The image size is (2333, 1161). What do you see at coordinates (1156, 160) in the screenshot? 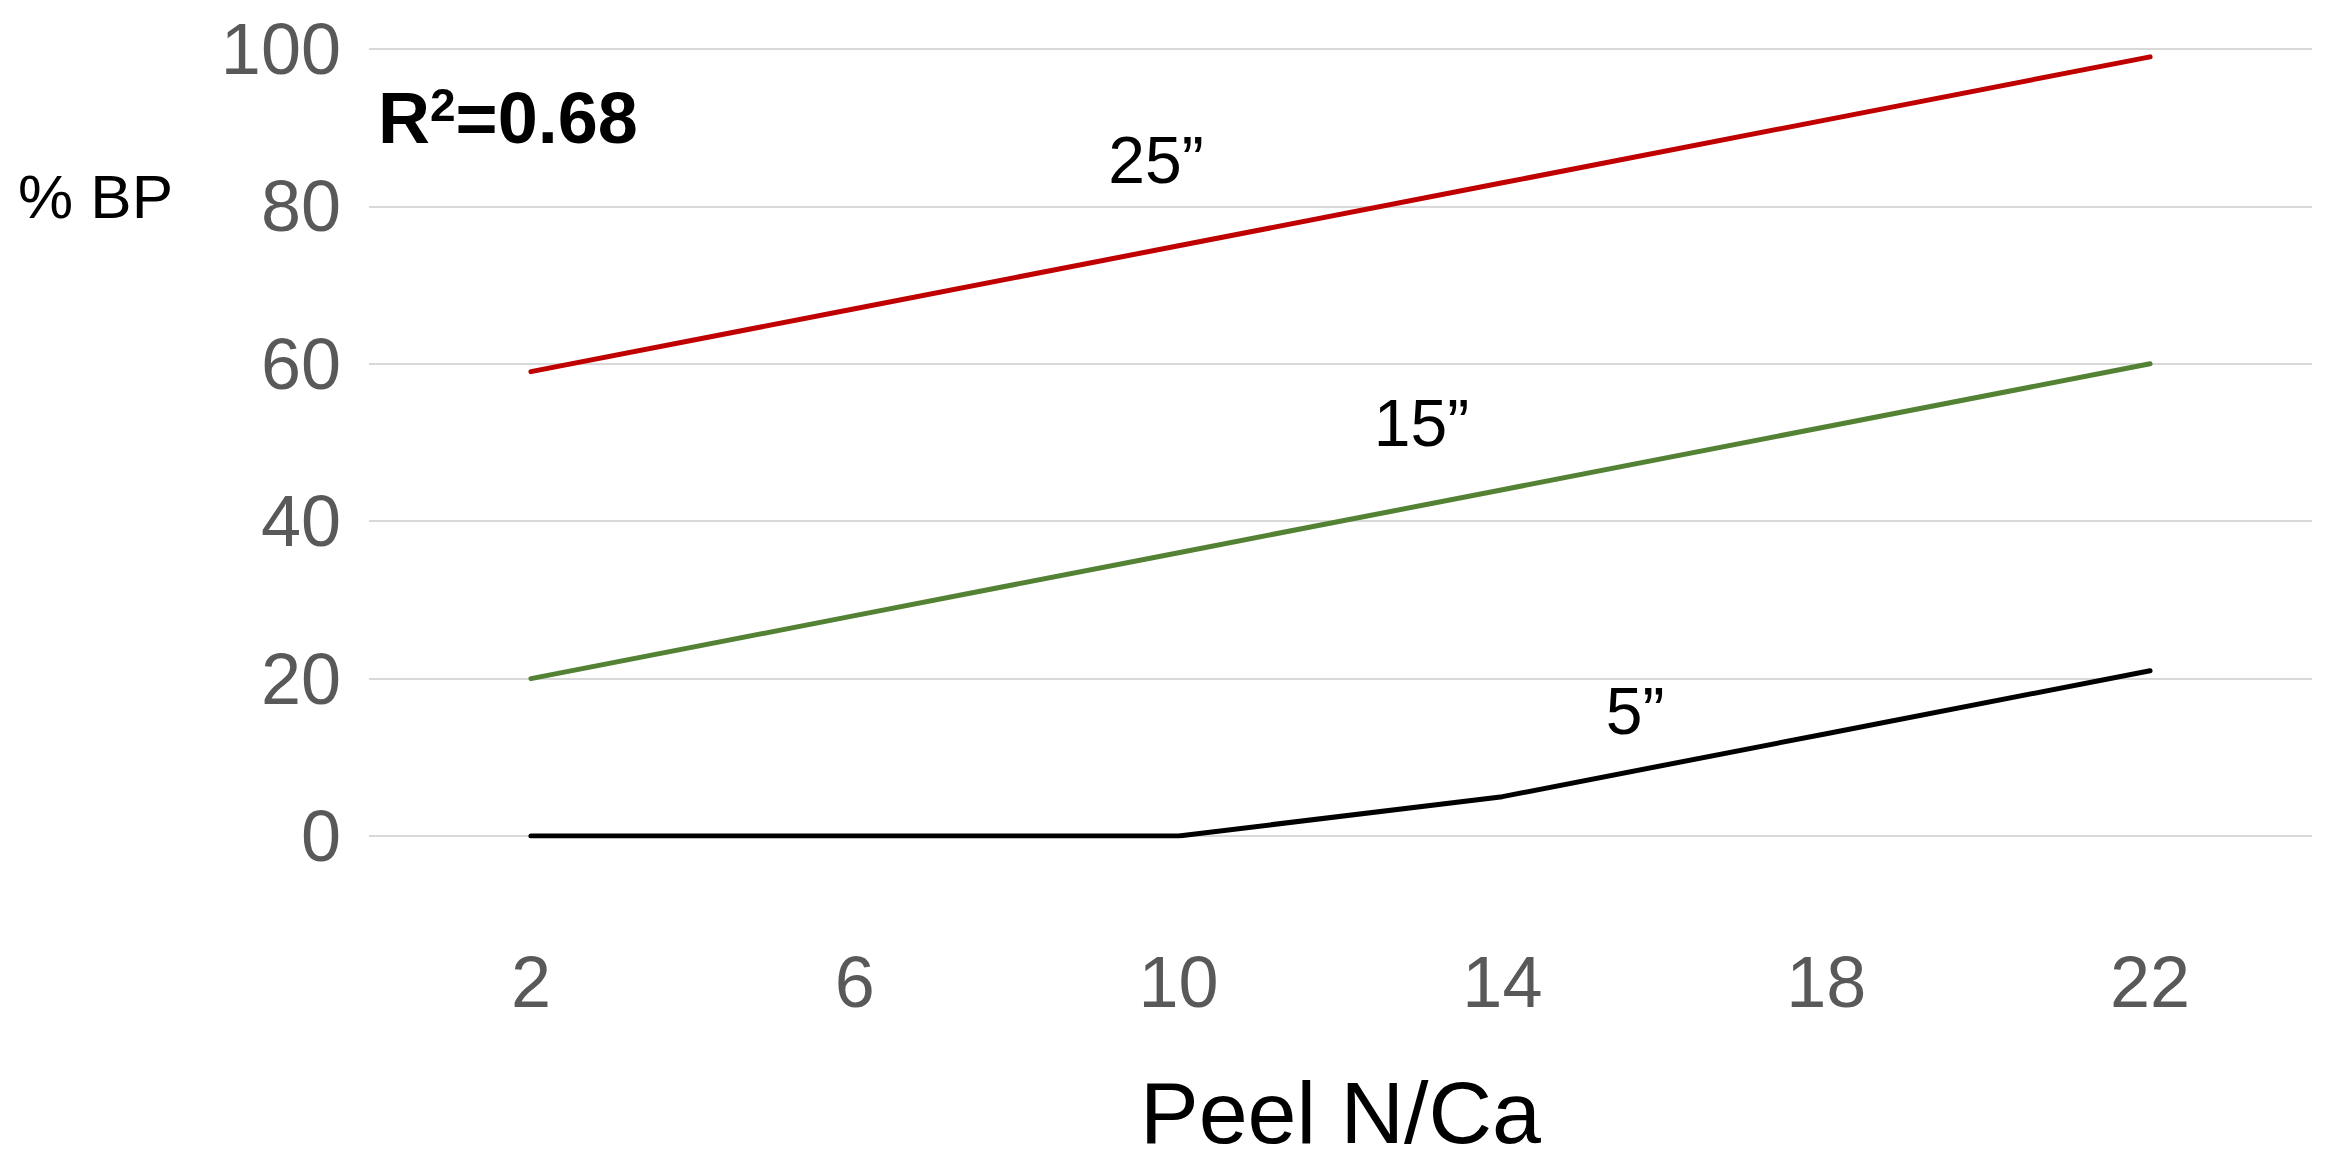
I see `series-label: 25”` at bounding box center [1156, 160].